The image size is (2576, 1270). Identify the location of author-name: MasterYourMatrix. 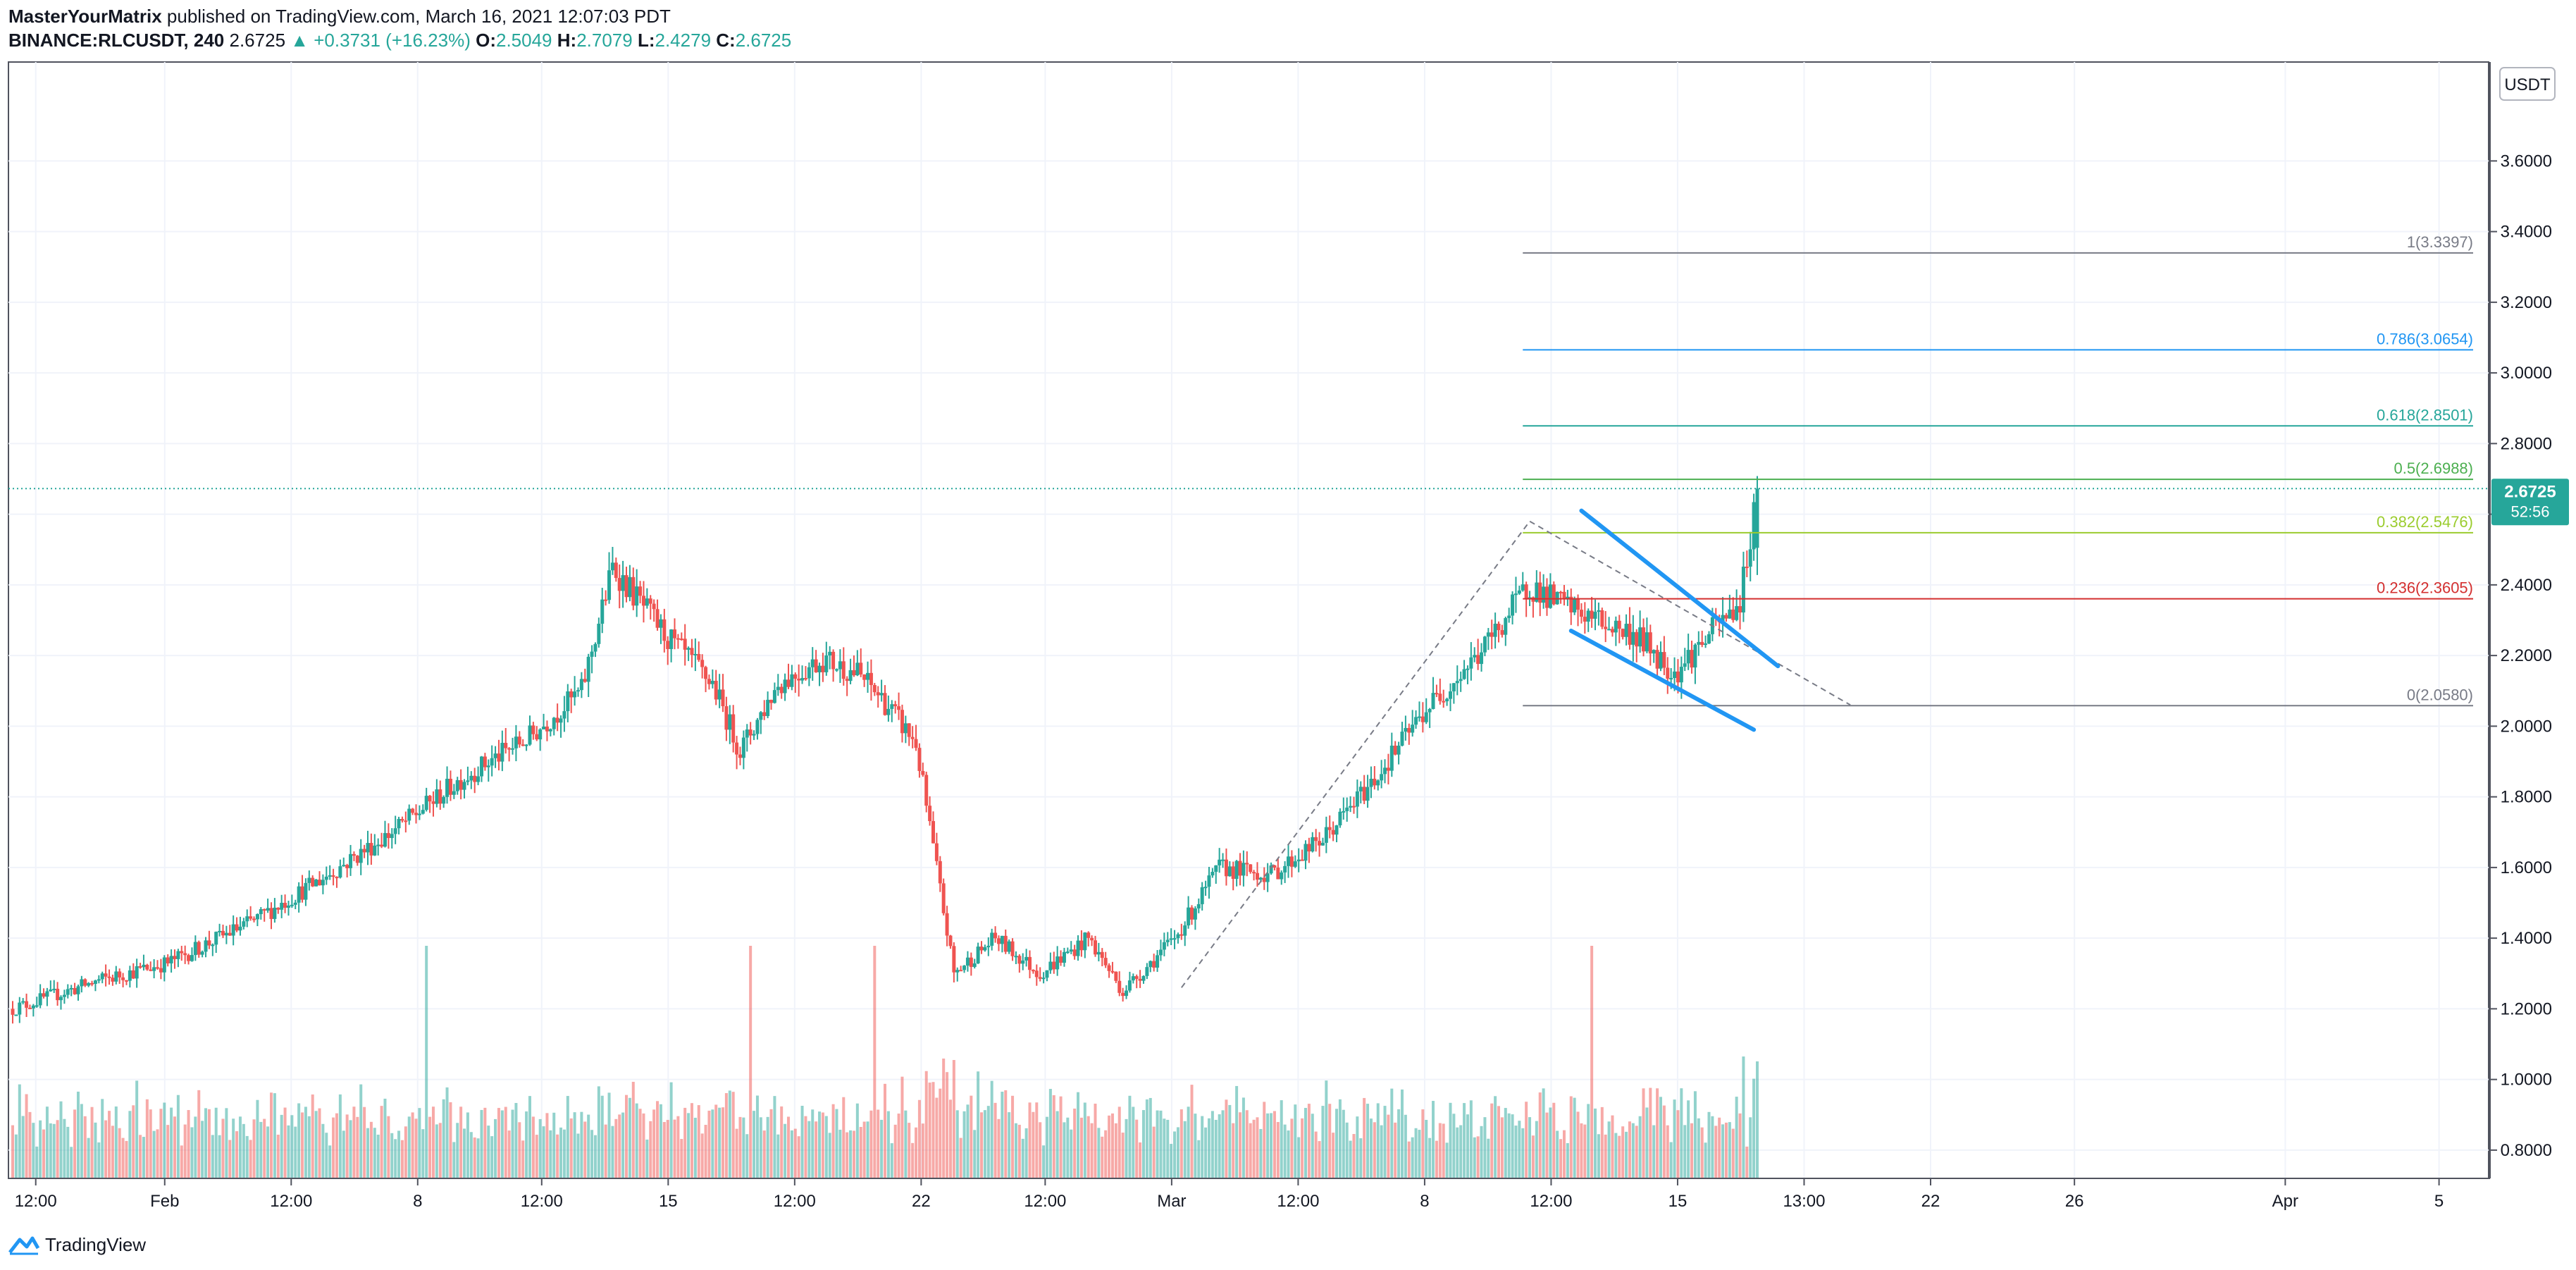
(85, 16).